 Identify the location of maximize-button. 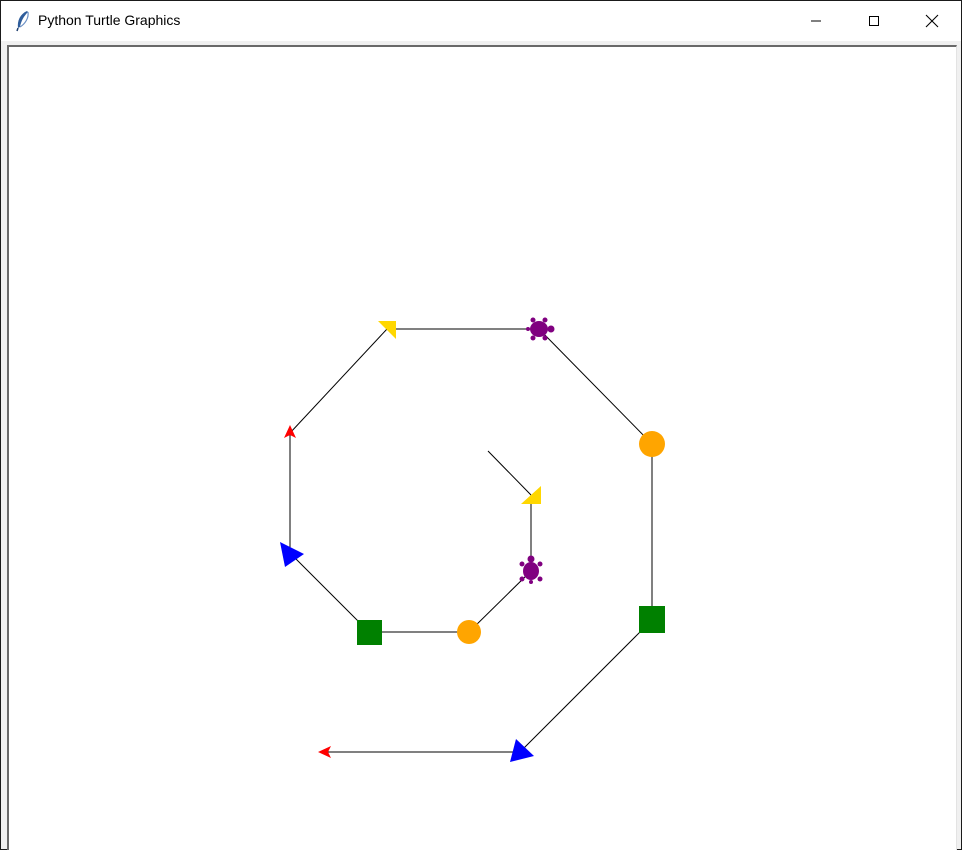
(874, 21).